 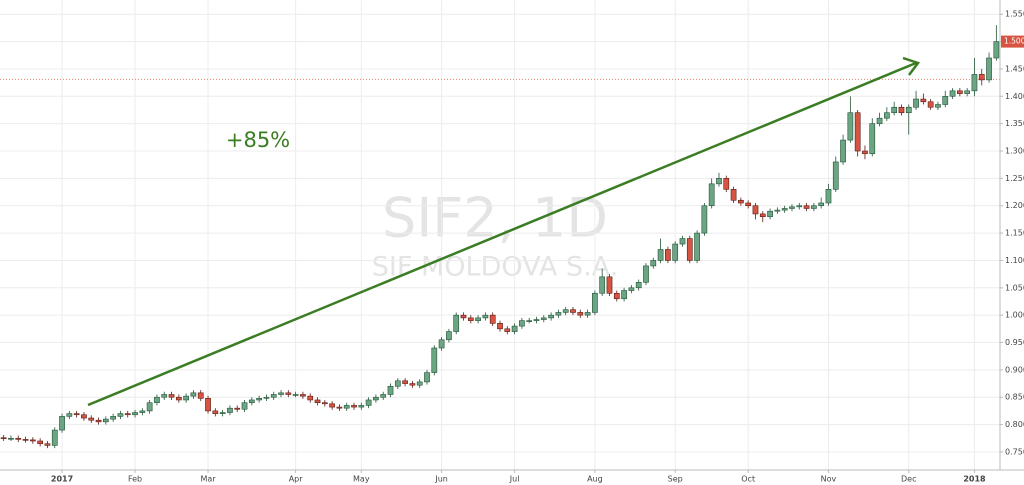 What do you see at coordinates (1014, 68) in the screenshot?
I see `y-tick-label: 1.4500` at bounding box center [1014, 68].